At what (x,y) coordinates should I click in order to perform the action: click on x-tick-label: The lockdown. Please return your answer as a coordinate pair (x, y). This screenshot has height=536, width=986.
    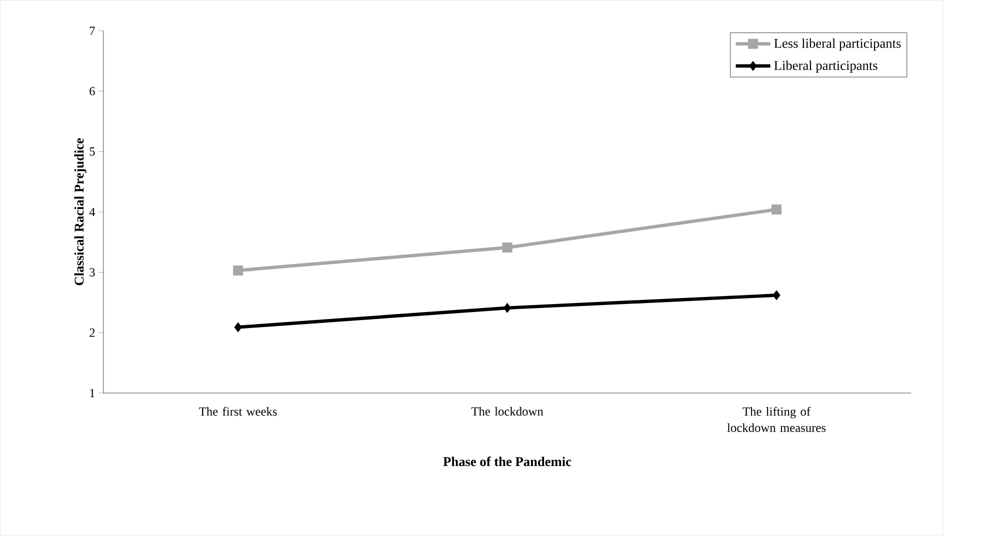
    Looking at the image, I should click on (507, 411).